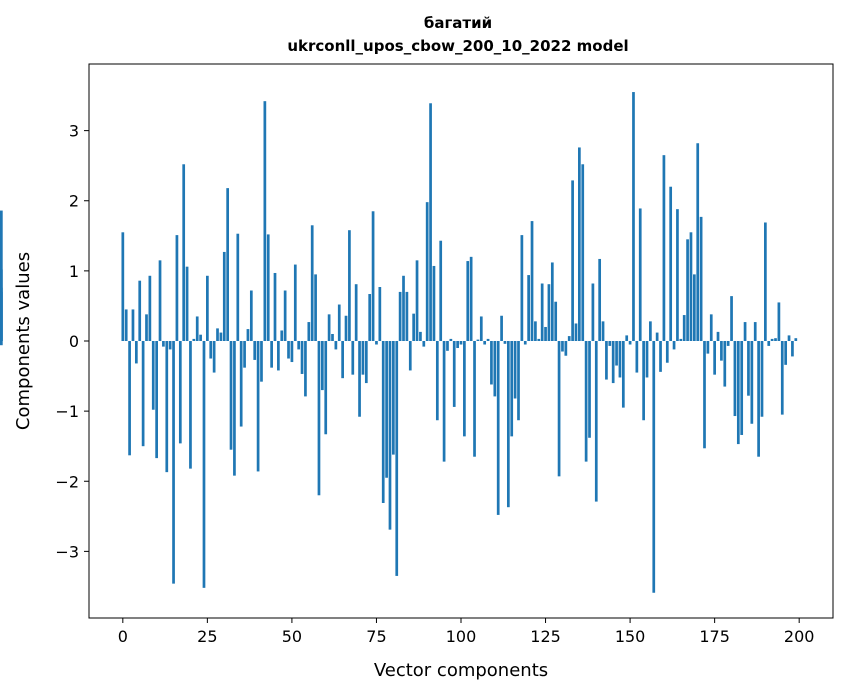 This screenshot has height=696, width=847. Describe the element at coordinates (376, 636) in the screenshot. I see `x-tick-label: 75` at that location.